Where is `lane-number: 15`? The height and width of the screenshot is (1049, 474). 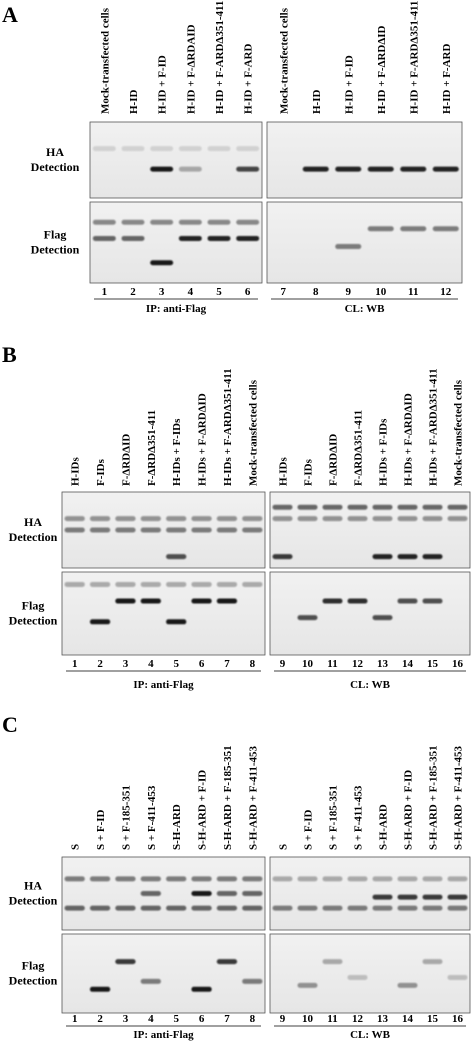
lane-number: 15 is located at coordinates (433, 664).